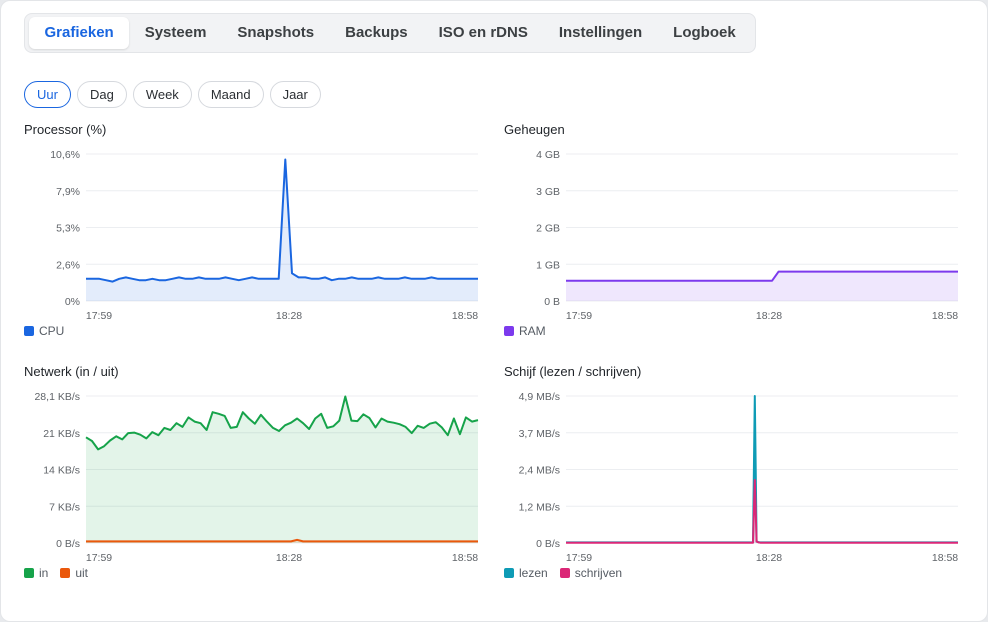  What do you see at coordinates (29, 573) in the screenshot?
I see `in-swatch` at bounding box center [29, 573].